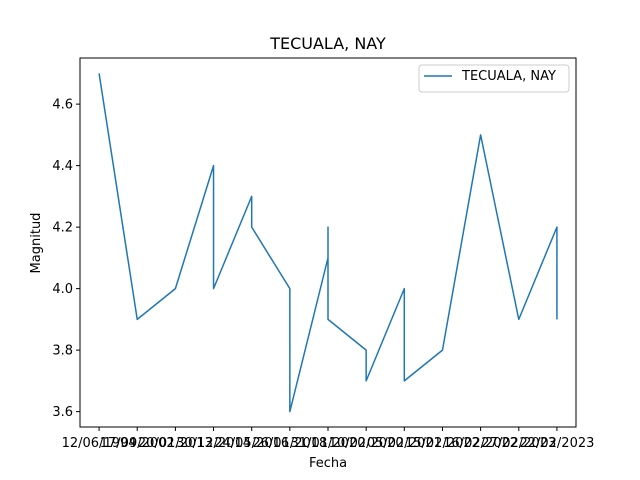 The width and height of the screenshot is (640, 480). What do you see at coordinates (213, 443) in the screenshot?
I see `x-tick-label: 30/12/2014` at bounding box center [213, 443].